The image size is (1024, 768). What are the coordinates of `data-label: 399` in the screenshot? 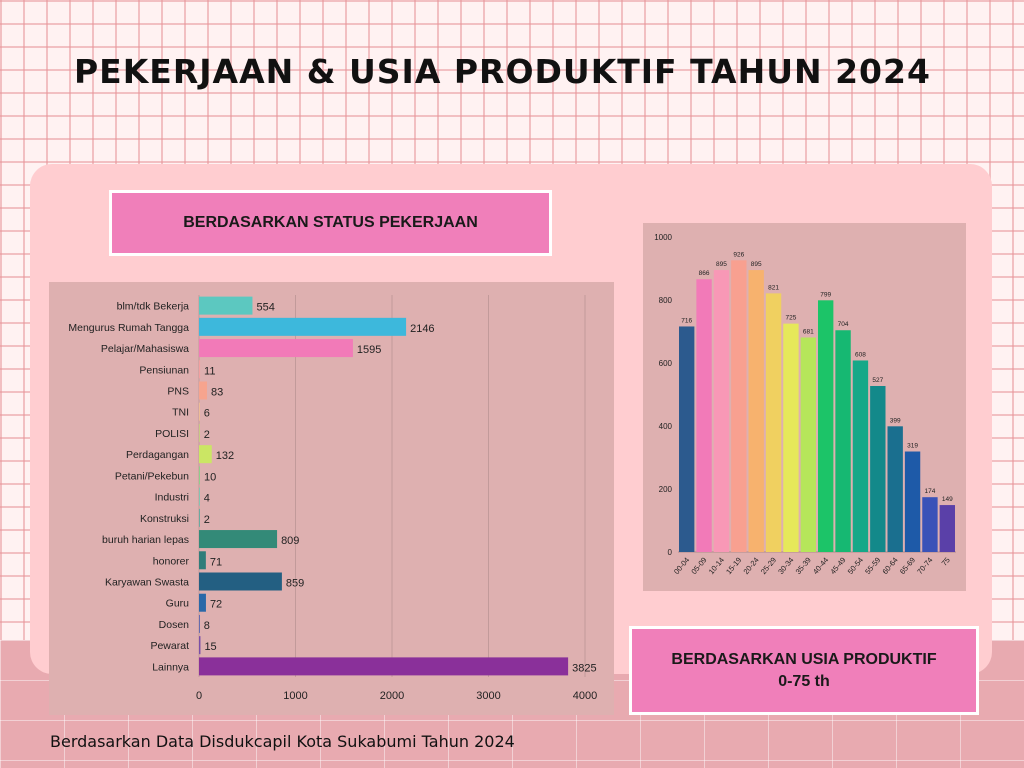 It's located at (895, 420).